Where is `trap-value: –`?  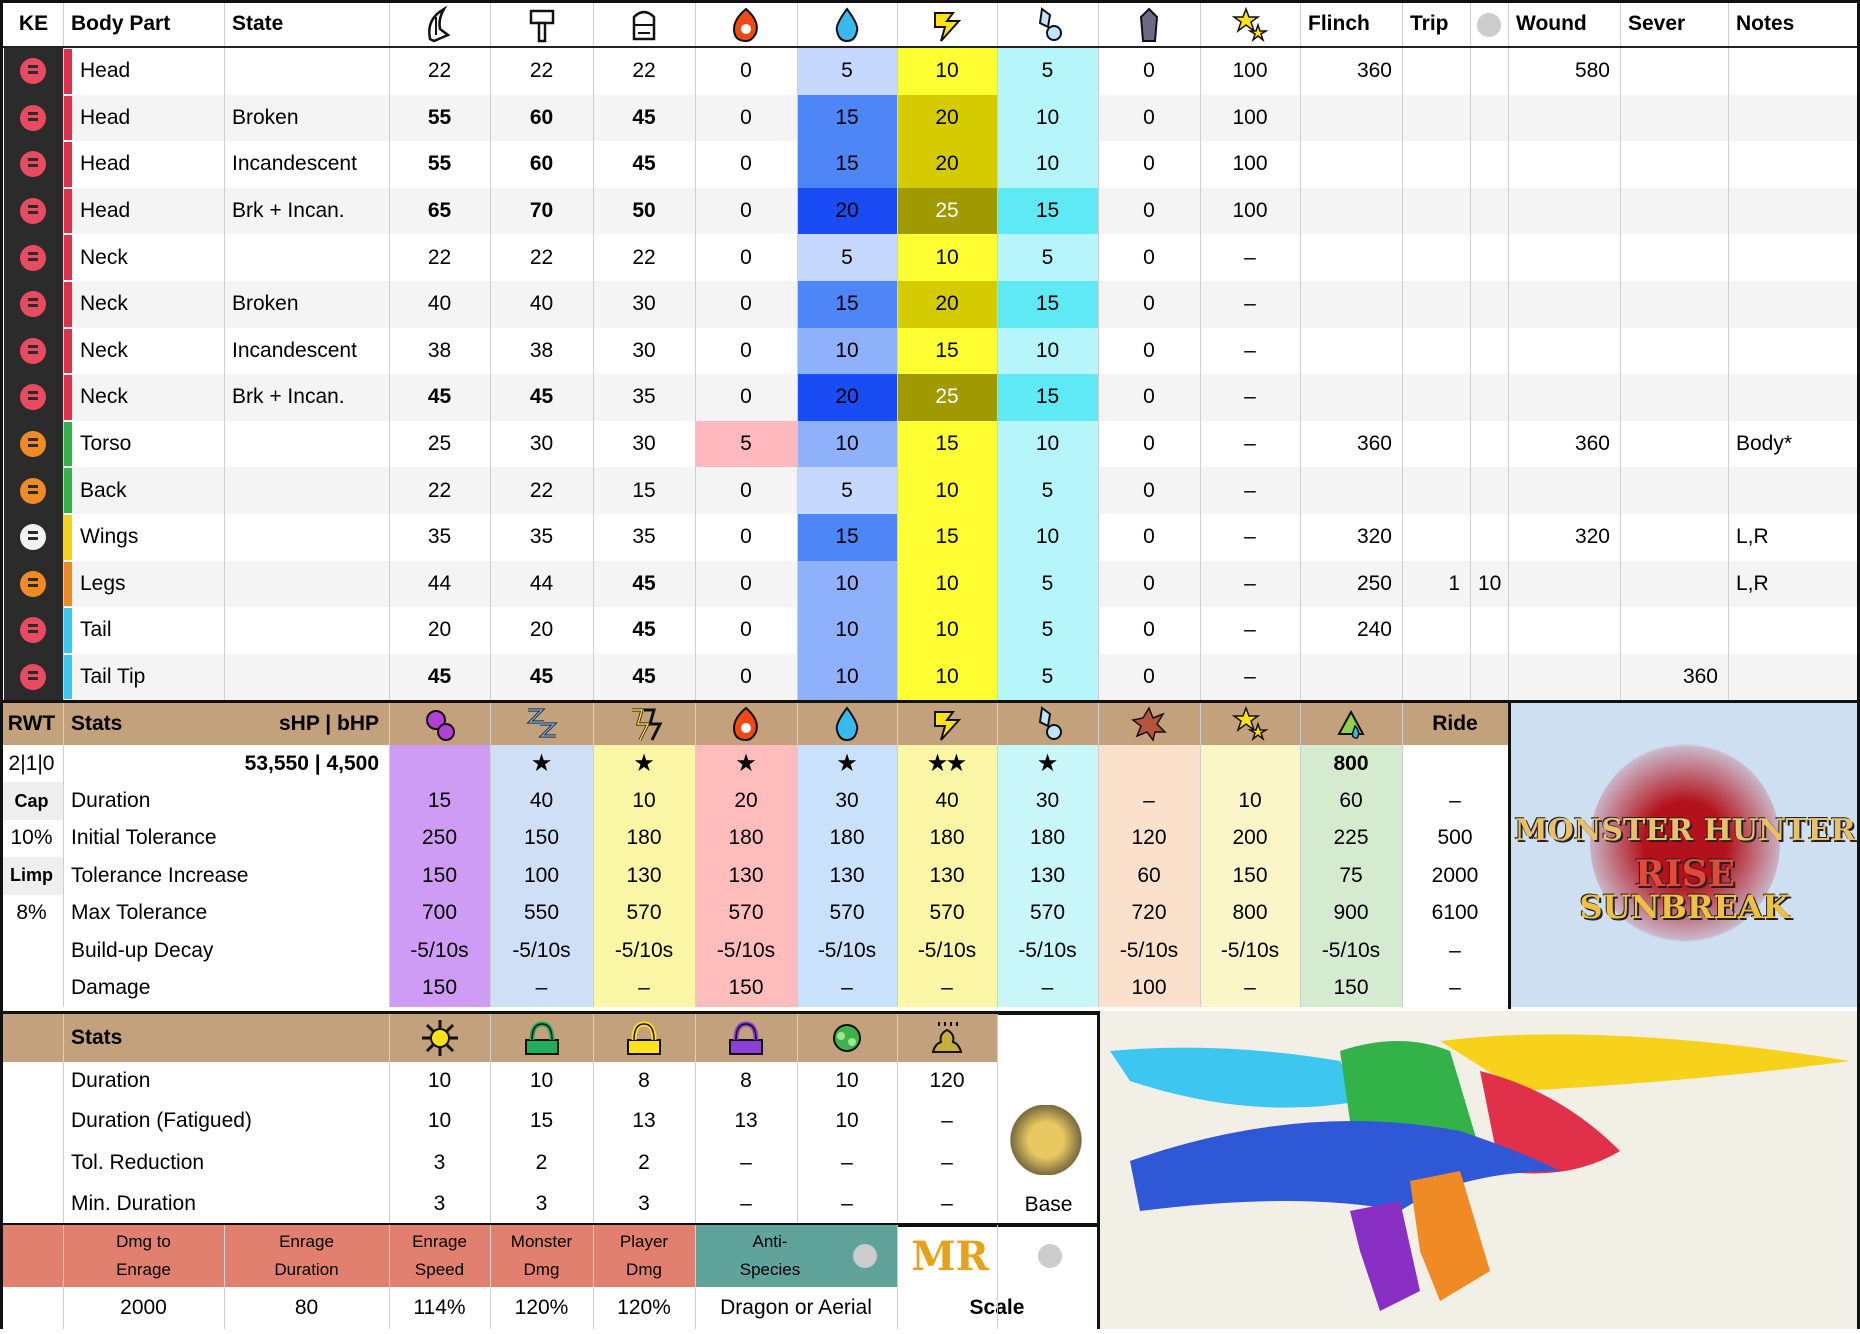 trap-value: – is located at coordinates (746, 1162).